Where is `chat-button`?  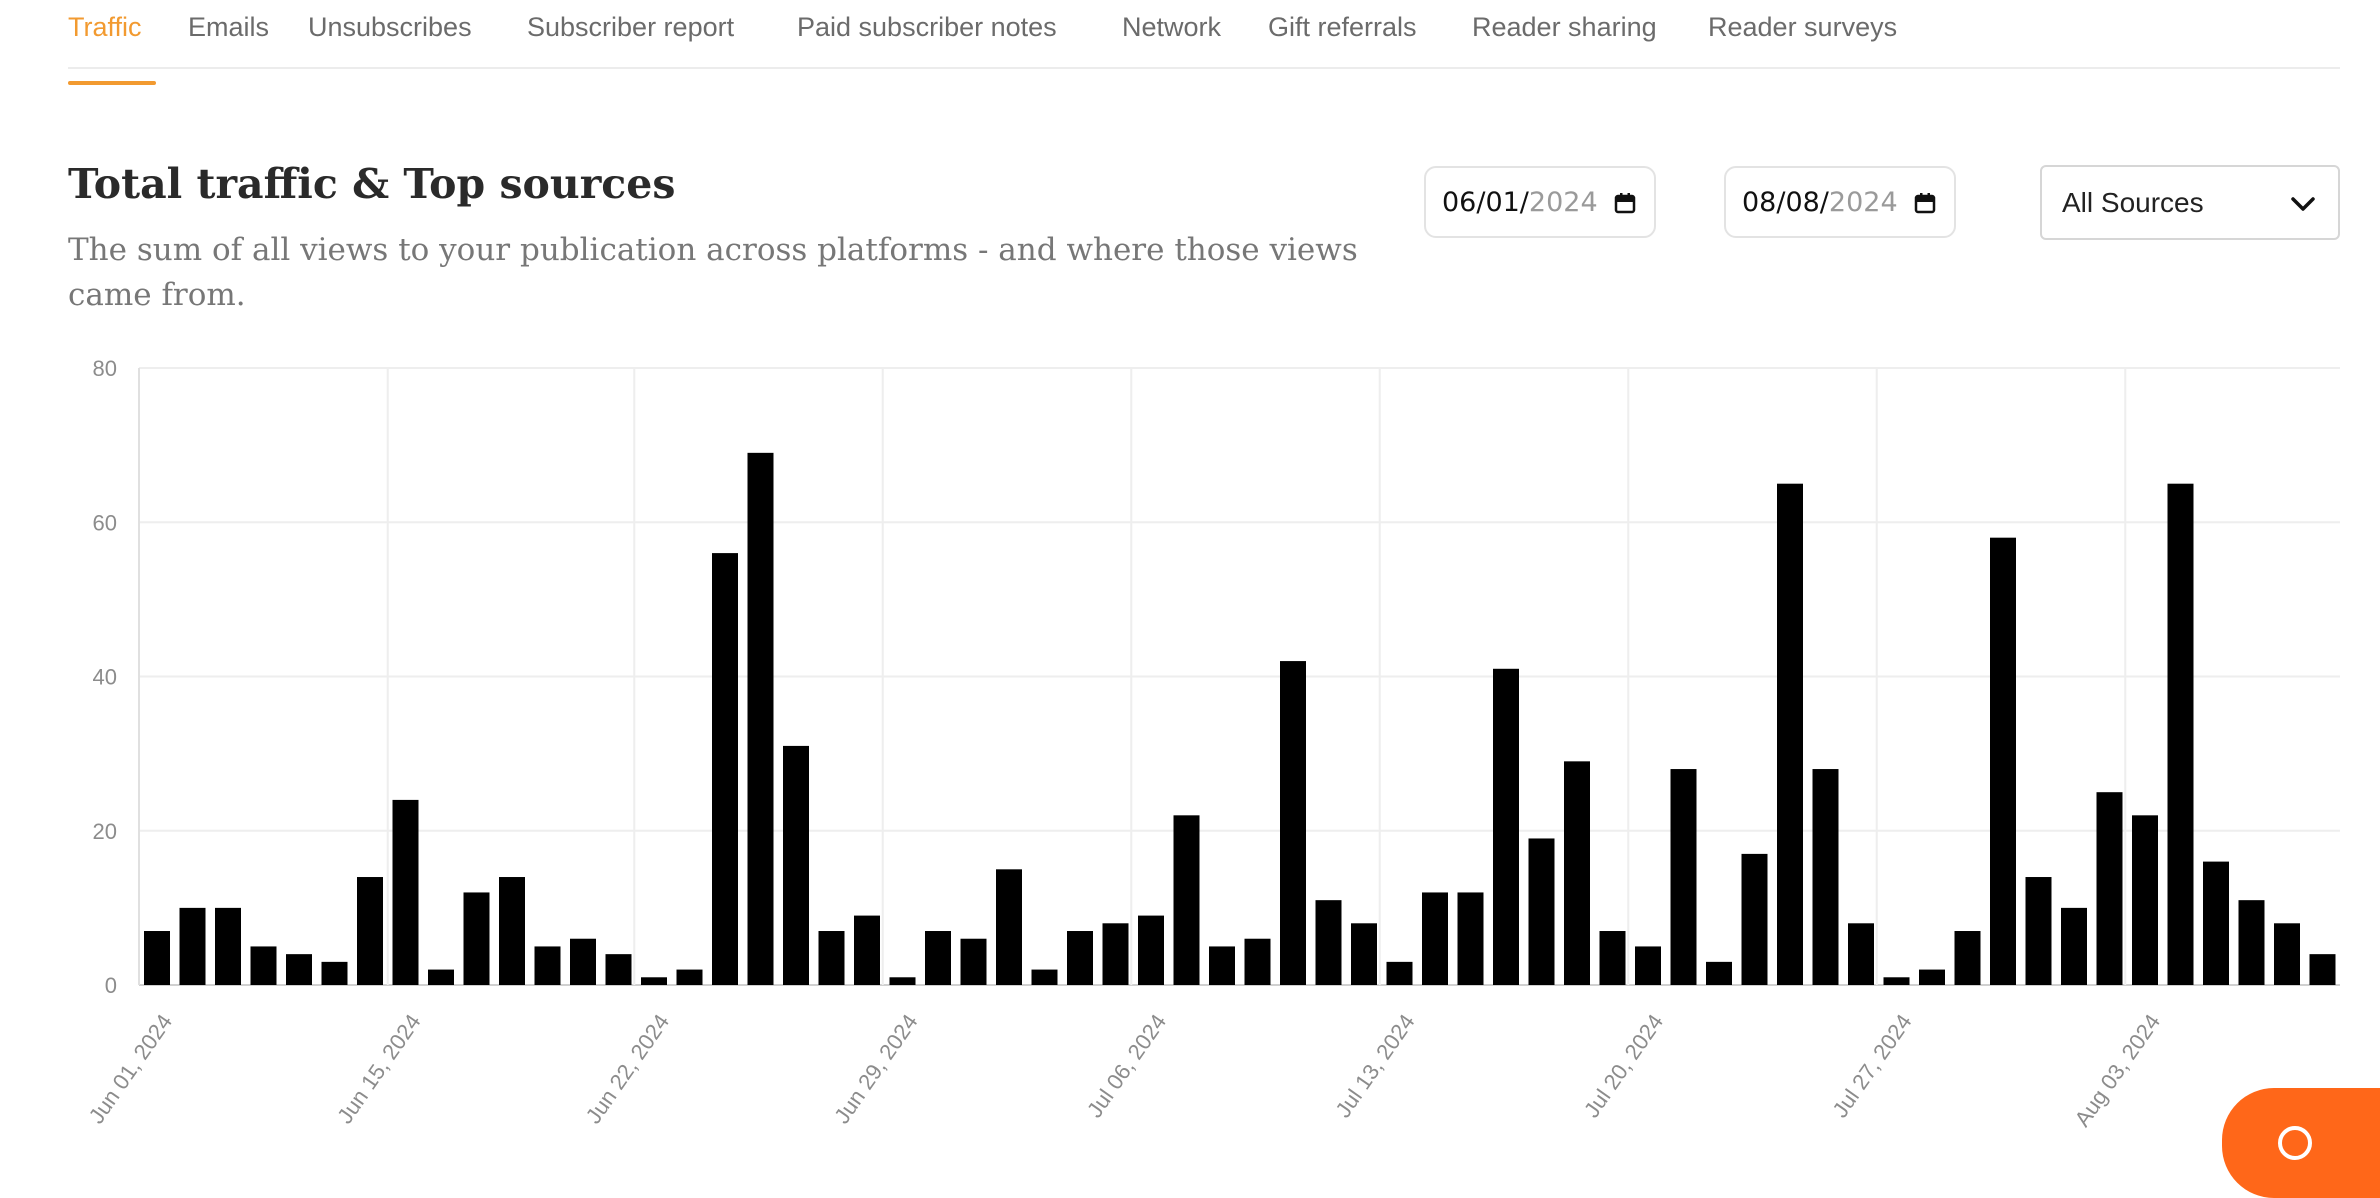 chat-button is located at coordinates (2301, 1143).